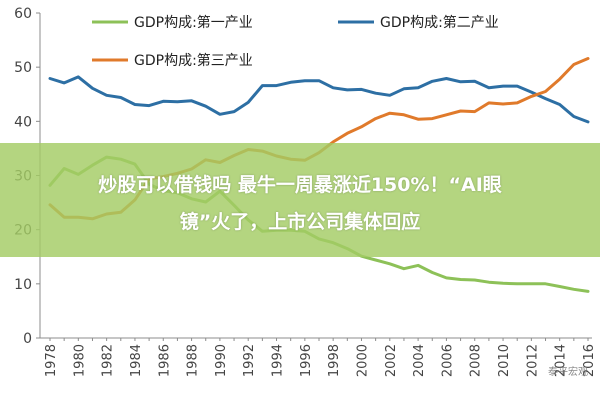 The width and height of the screenshot is (600, 400). Describe the element at coordinates (561, 360) in the screenshot. I see `x-tick-label-2014: 2014` at that location.